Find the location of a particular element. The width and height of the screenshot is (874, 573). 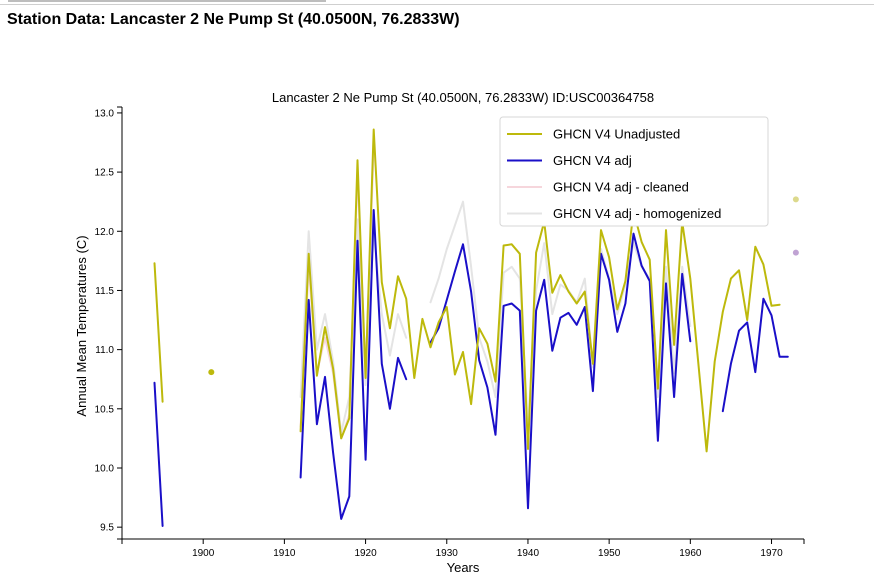

x-ticks: 1900 1910 1920 1930 1940 1950 1960 1970 is located at coordinates (463, 549).